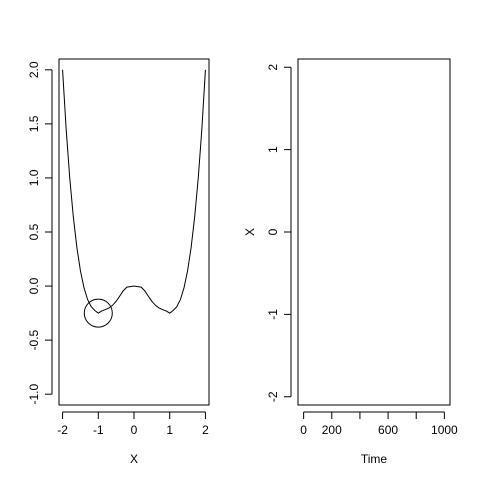  I want to click on left-x-tick-label: -2, so click(62, 430).